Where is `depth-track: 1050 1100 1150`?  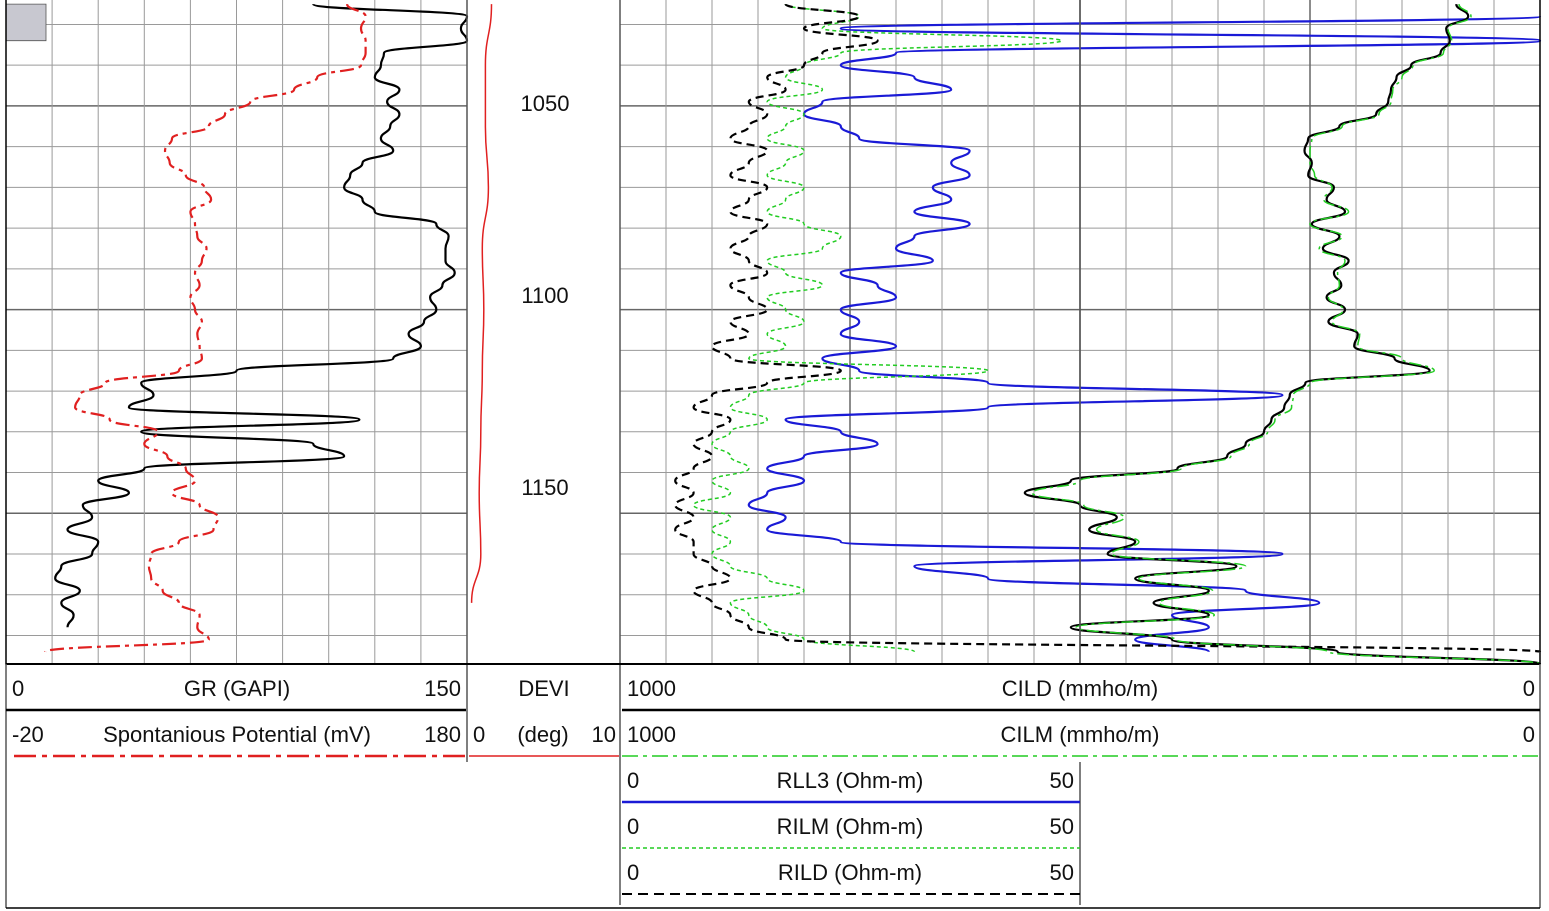 depth-track: 1050 1100 1150 is located at coordinates (545, 295).